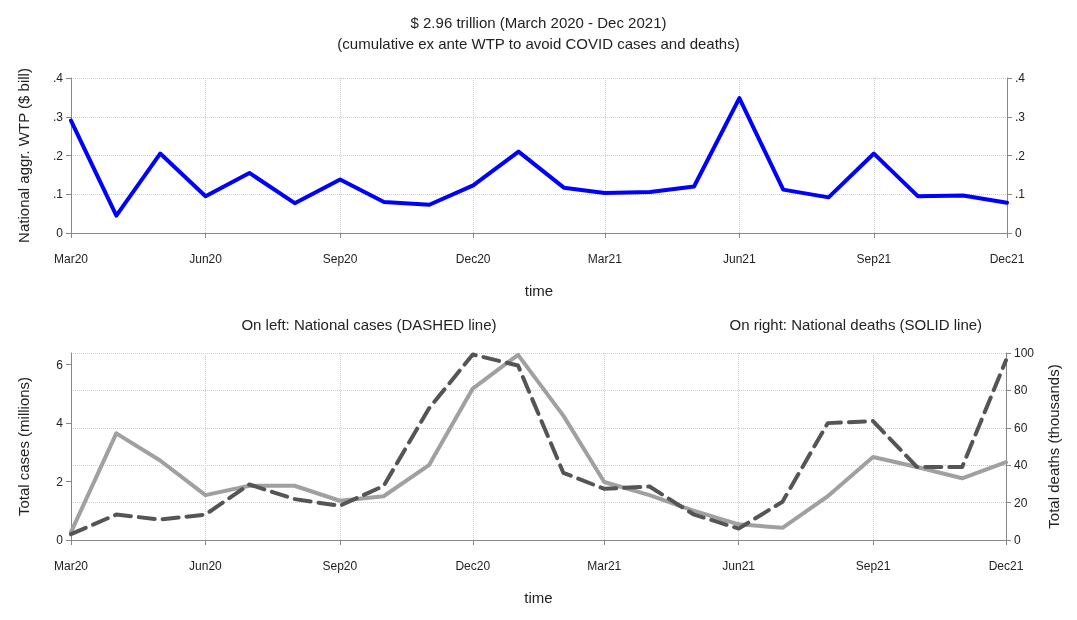  Describe the element at coordinates (60, 364) in the screenshot. I see `y-tick-label: 6` at that location.